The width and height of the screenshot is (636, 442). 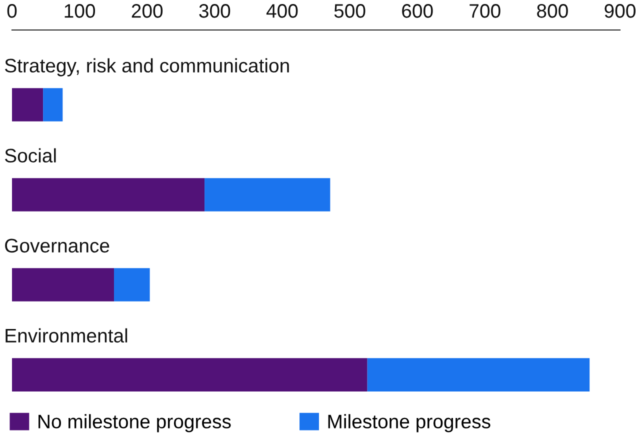 What do you see at coordinates (409, 423) in the screenshot?
I see `legend-label: Milestone progress` at bounding box center [409, 423].